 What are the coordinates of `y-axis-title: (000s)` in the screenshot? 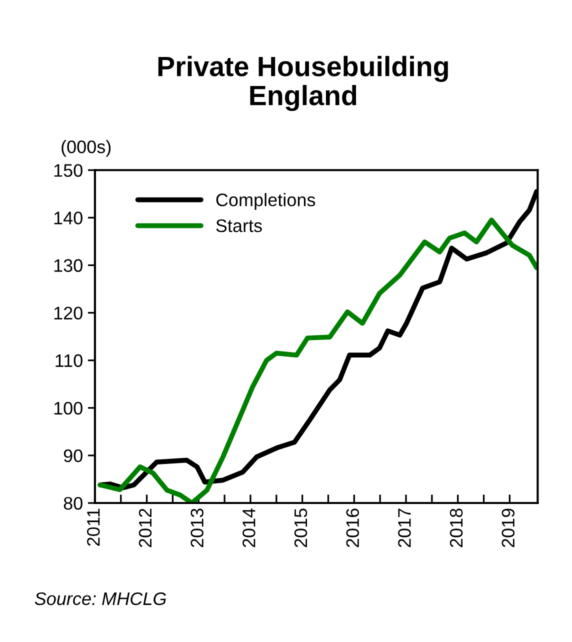 It's located at (86, 148).